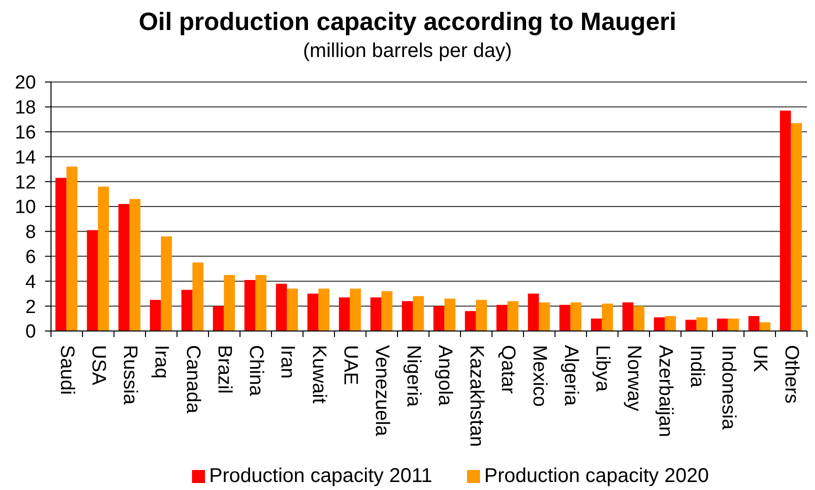  Describe the element at coordinates (408, 22) in the screenshot. I see `chart-title: Oil production capacity according to Maugeri` at that location.